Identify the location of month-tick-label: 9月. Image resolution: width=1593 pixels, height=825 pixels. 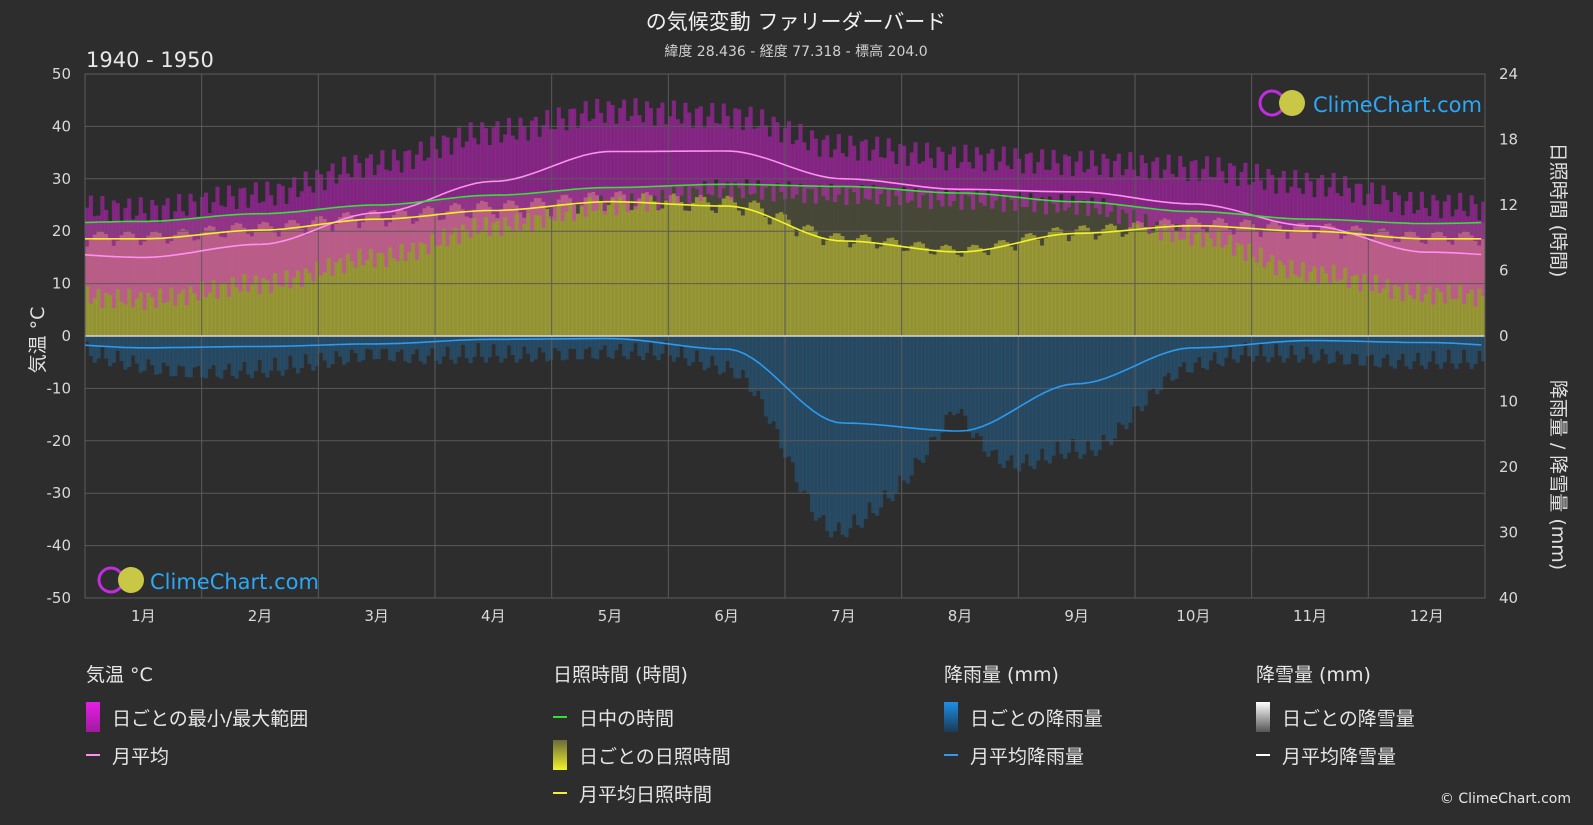
(1076, 616).